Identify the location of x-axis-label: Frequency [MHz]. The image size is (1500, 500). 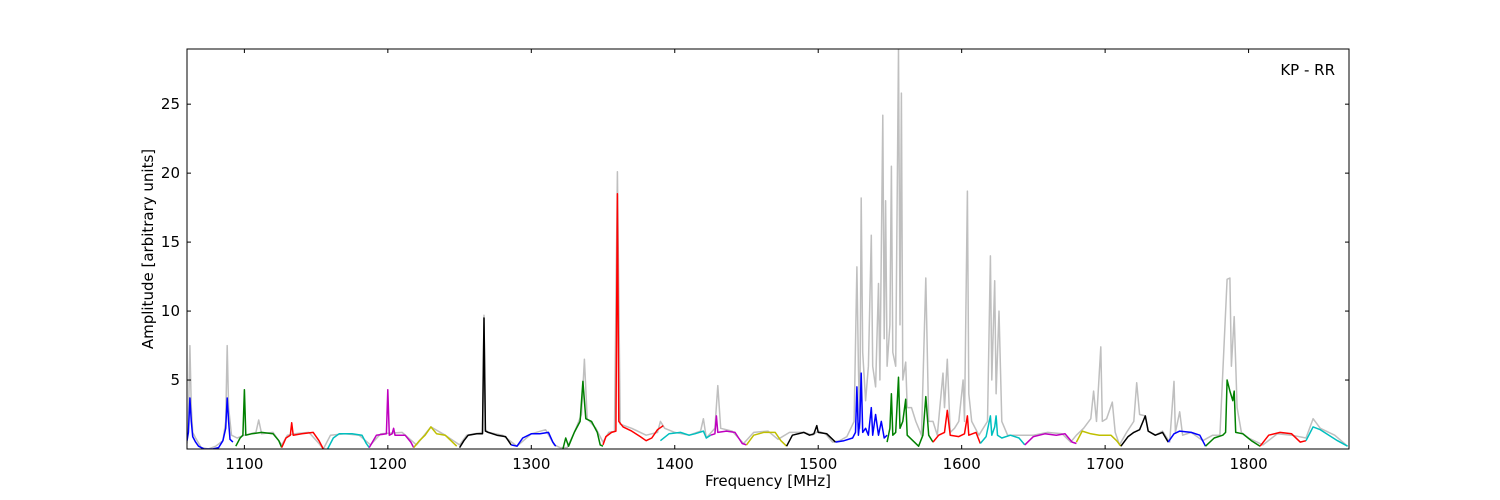
(768, 481).